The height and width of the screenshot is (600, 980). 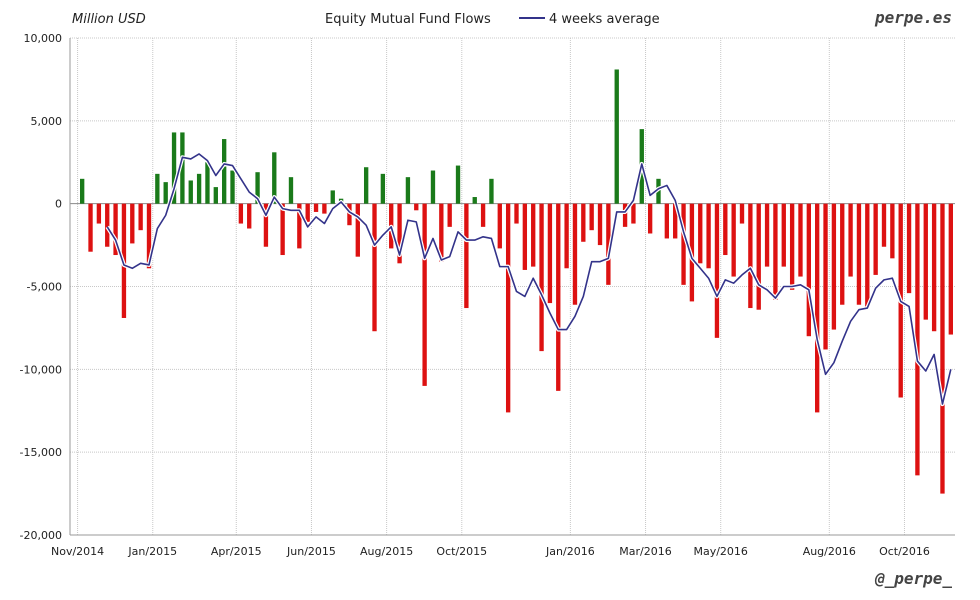 What do you see at coordinates (44, 287) in the screenshot?
I see `y-tick-label: -5,000` at bounding box center [44, 287].